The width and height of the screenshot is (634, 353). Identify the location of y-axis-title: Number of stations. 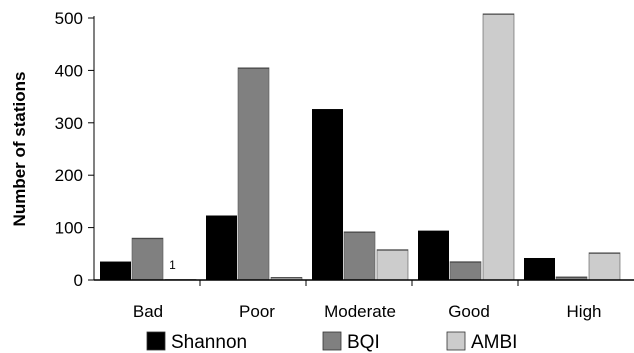
(19, 149).